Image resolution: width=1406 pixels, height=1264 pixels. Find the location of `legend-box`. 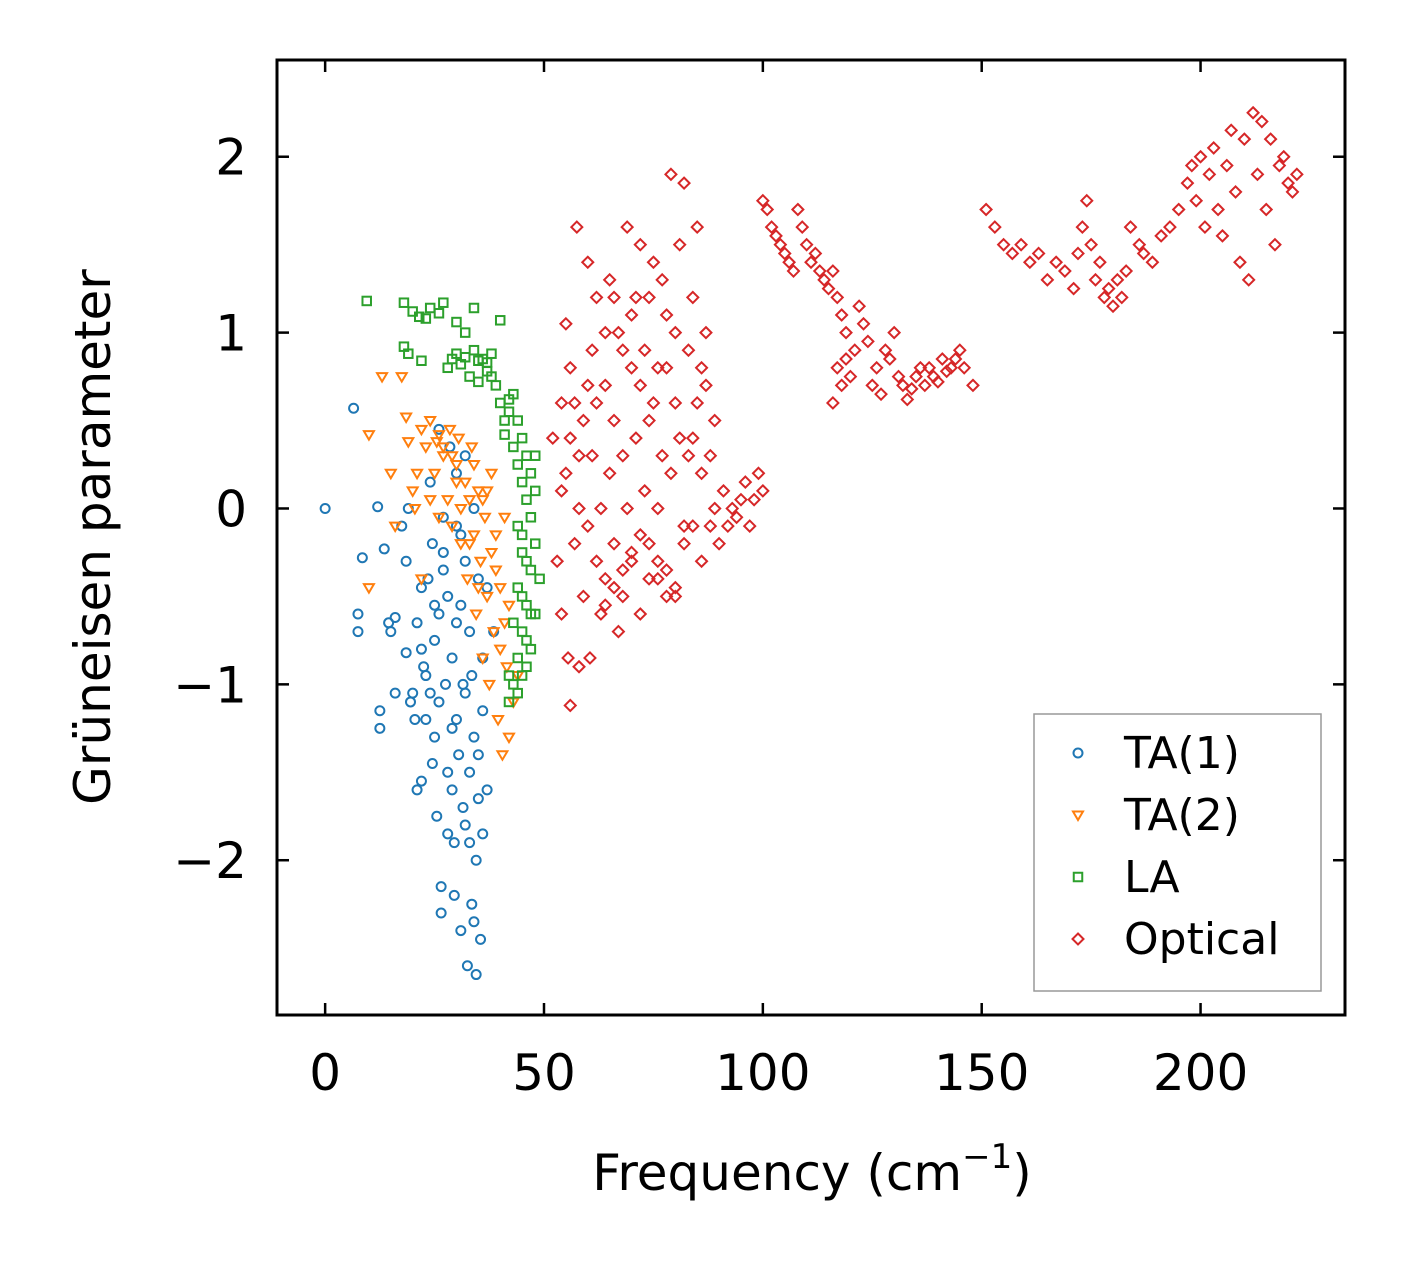

legend-box is located at coordinates (1177, 852).